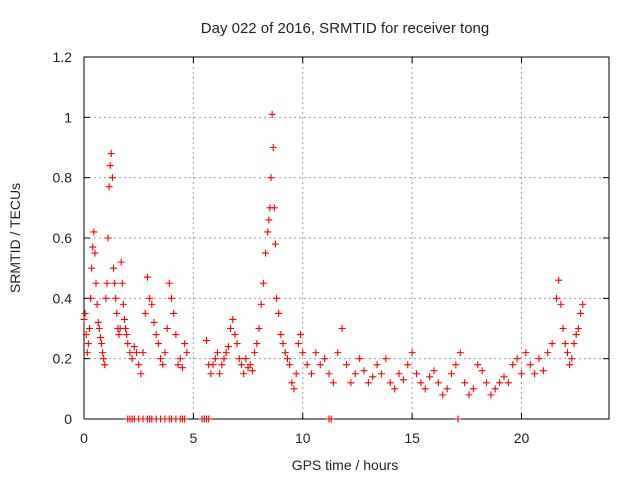  I want to click on y-tick-label: 0.8, so click(63, 178).